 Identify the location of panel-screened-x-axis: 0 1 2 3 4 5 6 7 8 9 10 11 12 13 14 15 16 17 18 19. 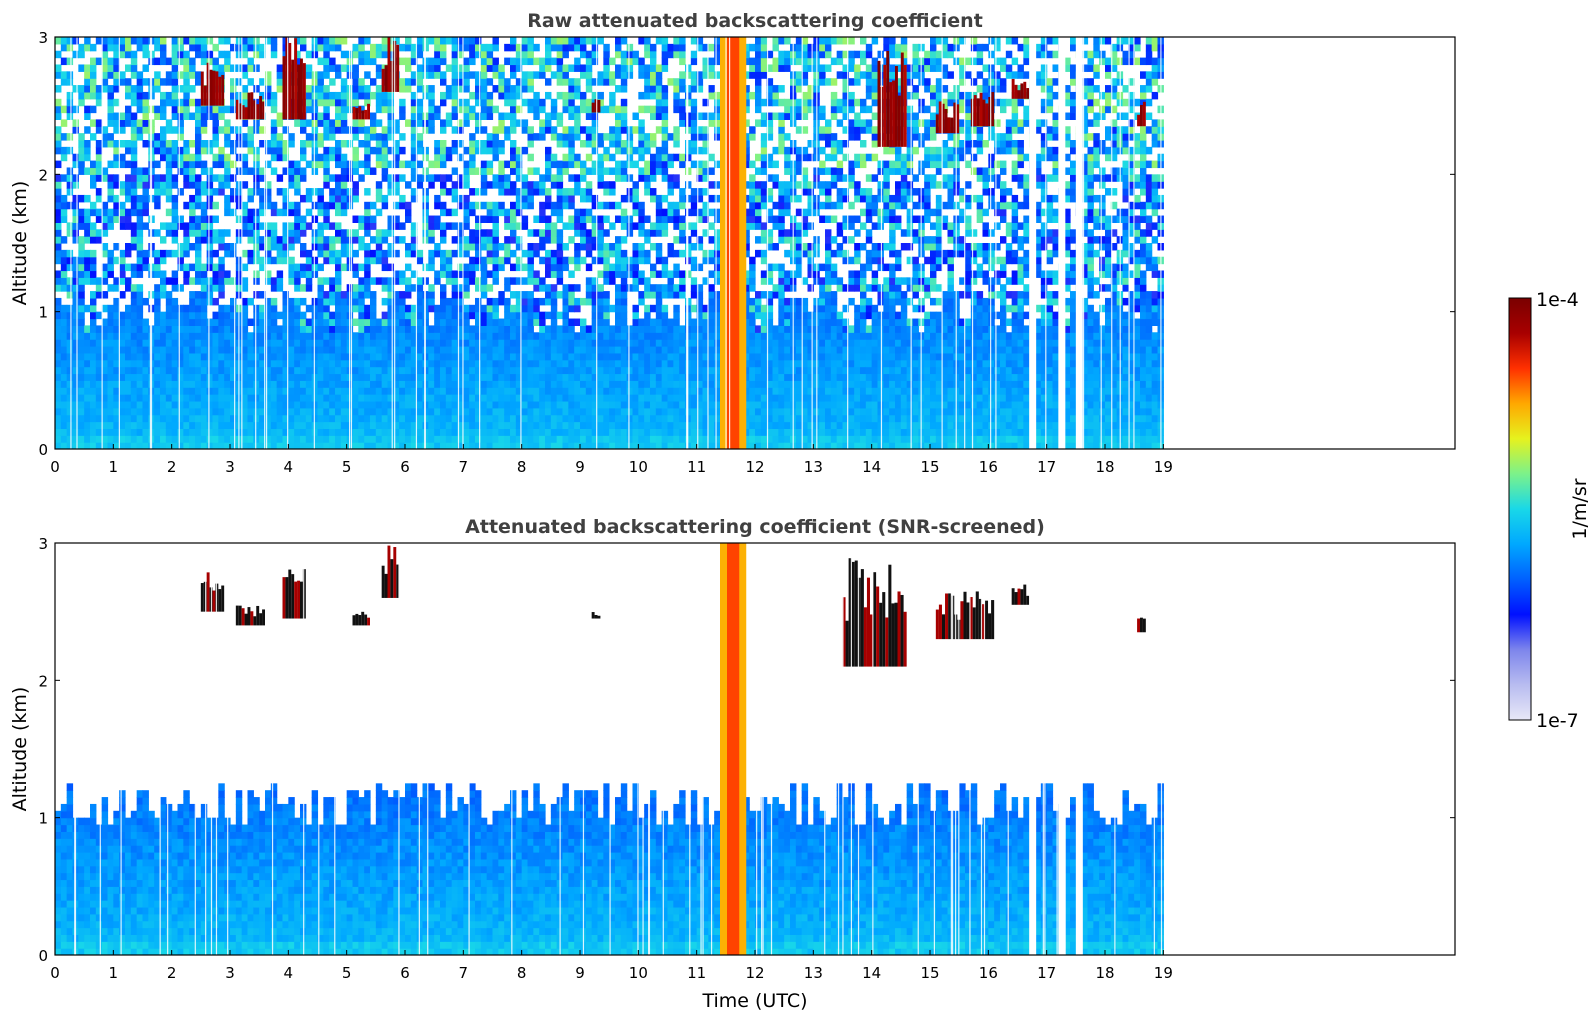
(611, 966).